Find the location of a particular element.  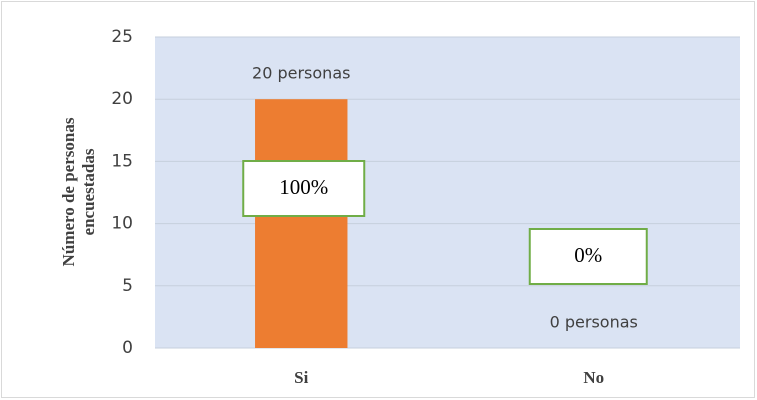

y-tick-label: 20 is located at coordinates (122, 99).